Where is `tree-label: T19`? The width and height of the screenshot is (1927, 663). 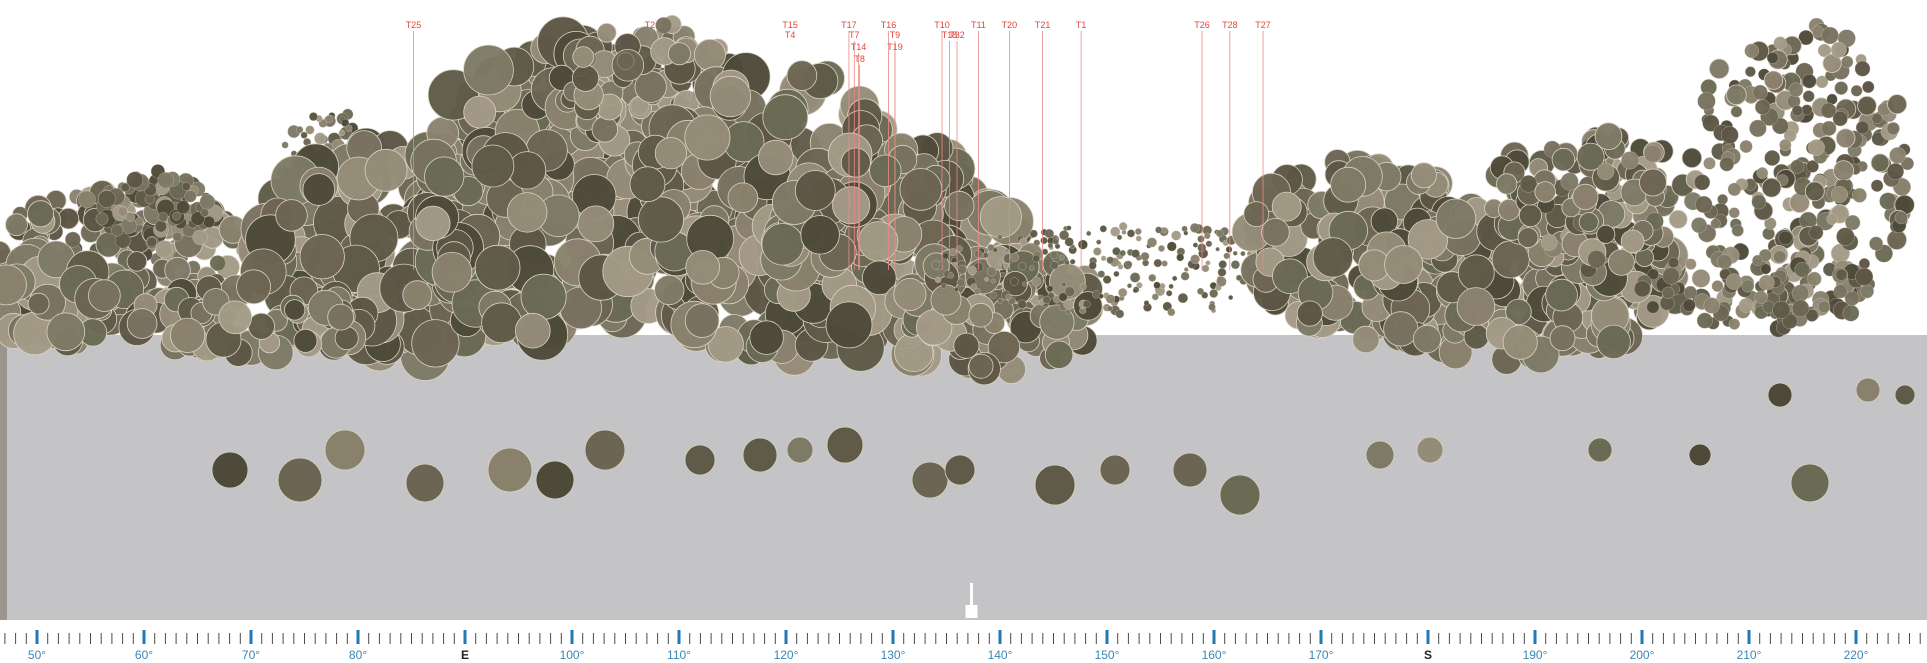 tree-label: T19 is located at coordinates (895, 47).